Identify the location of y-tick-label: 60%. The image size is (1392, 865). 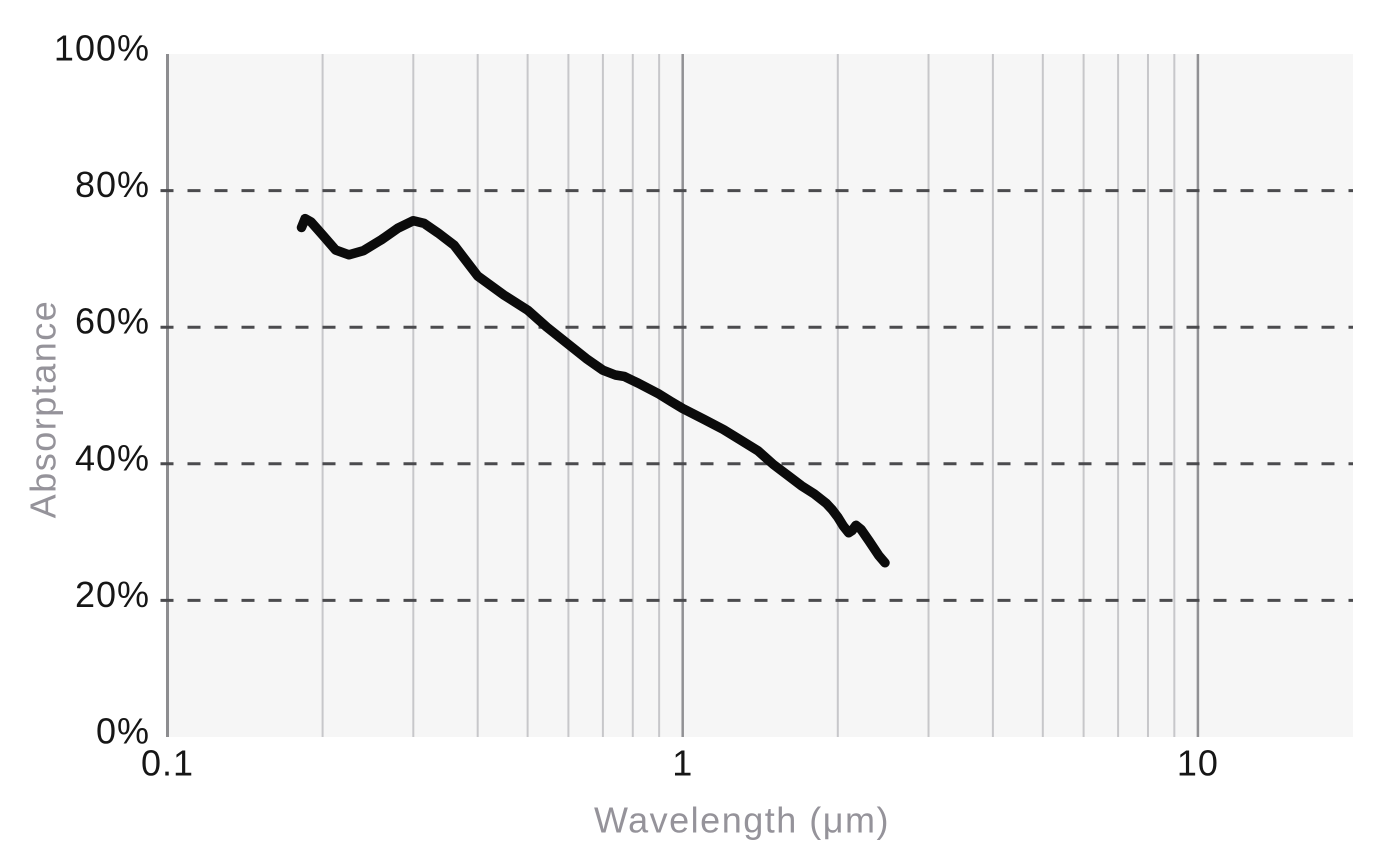
(112, 321).